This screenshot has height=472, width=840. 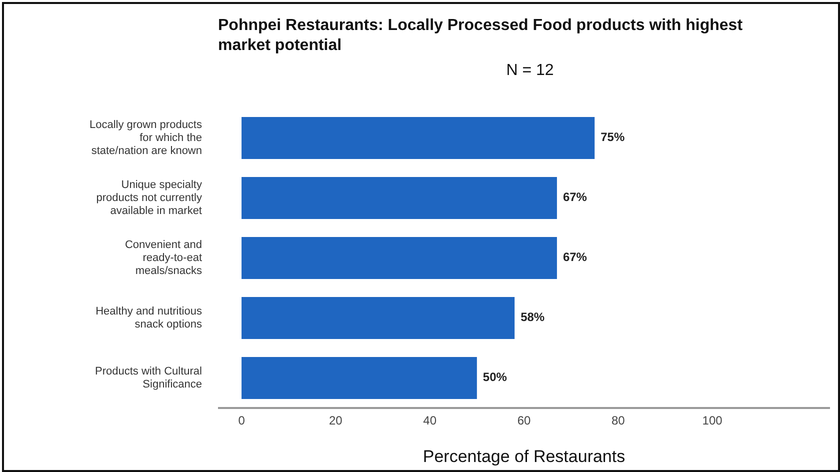 I want to click on y-tick-label: Convenient and ready-to-eat meals/snacks, so click(x=163, y=257).